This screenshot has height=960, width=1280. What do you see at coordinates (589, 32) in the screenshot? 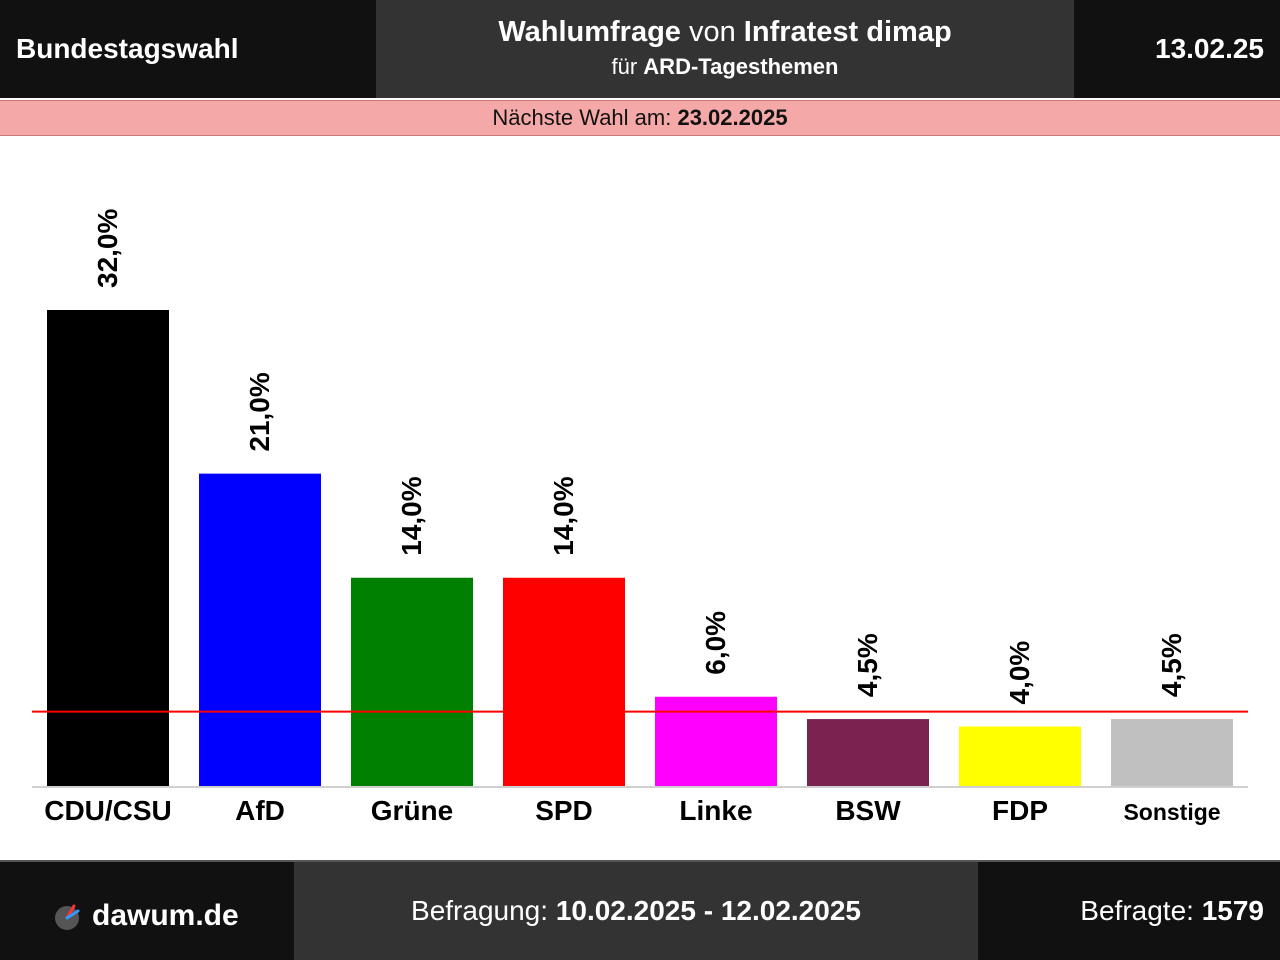
I see `poll-title-main: Wahlumfrage` at bounding box center [589, 32].